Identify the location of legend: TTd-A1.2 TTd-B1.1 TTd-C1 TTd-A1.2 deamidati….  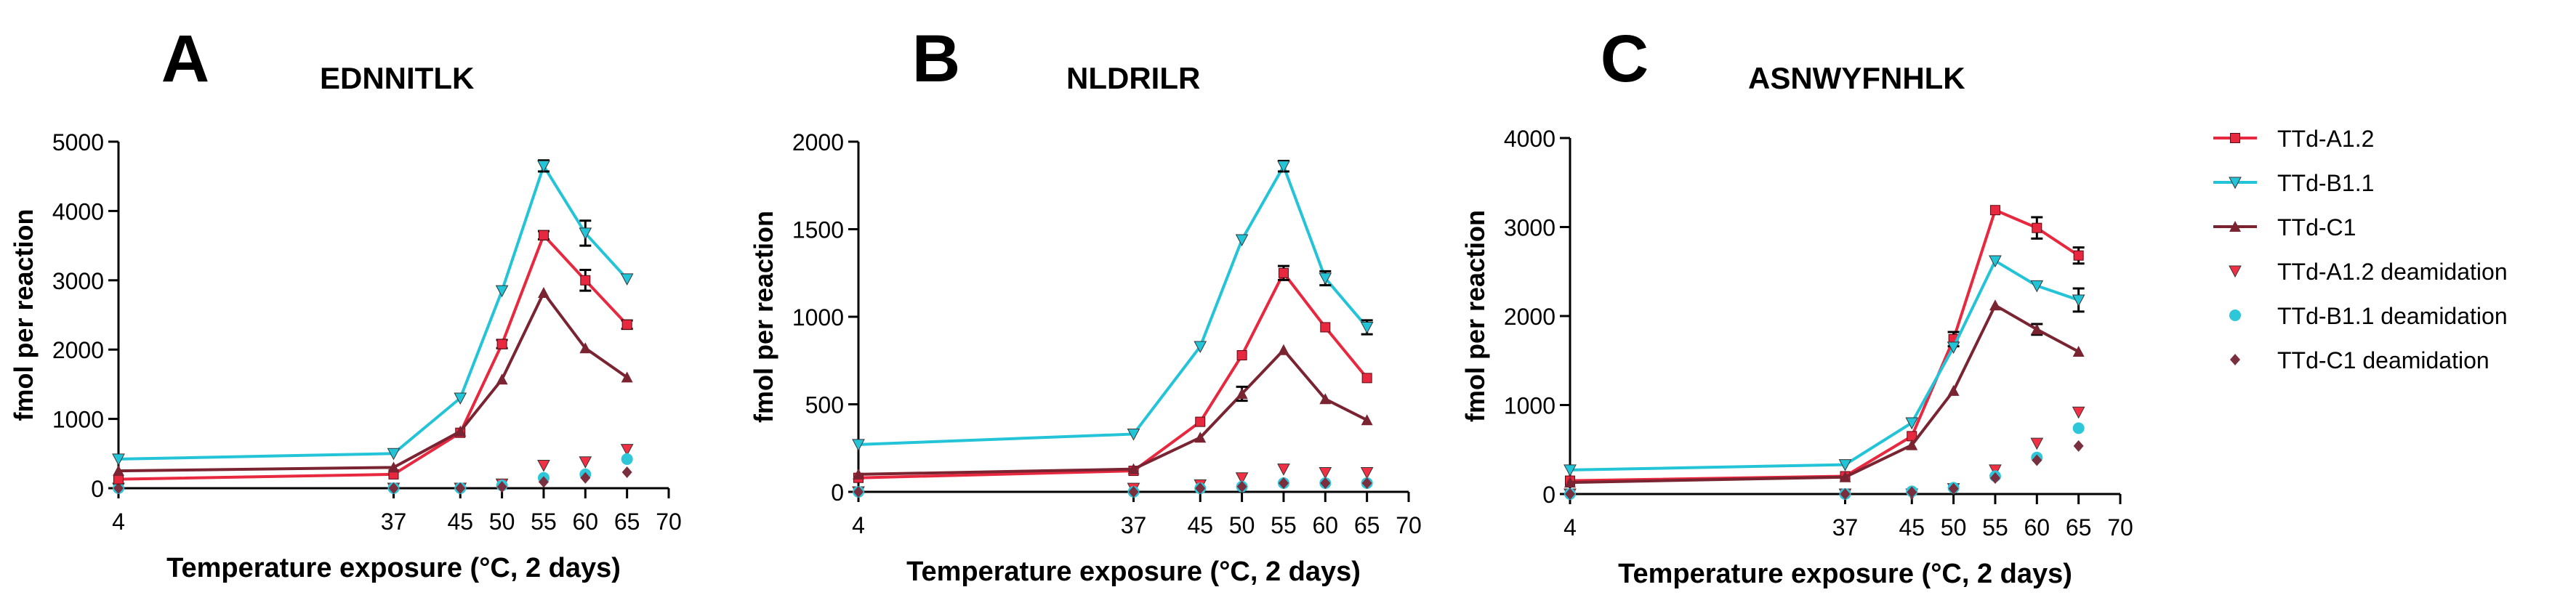
(2360, 249).